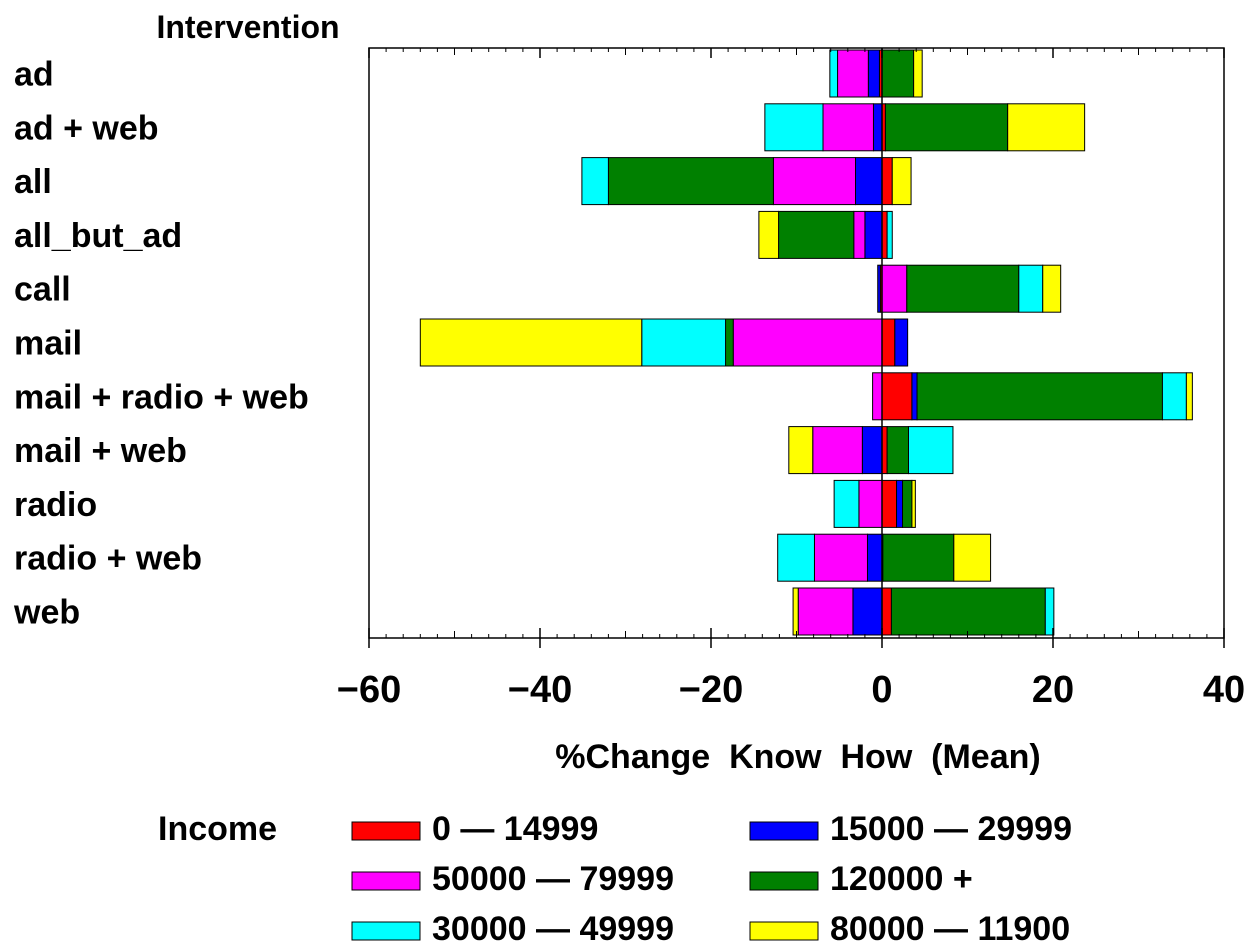 The image size is (1250, 948). Describe the element at coordinates (951, 829) in the screenshot. I see `legend-label-1: 15000 — 29999` at that location.